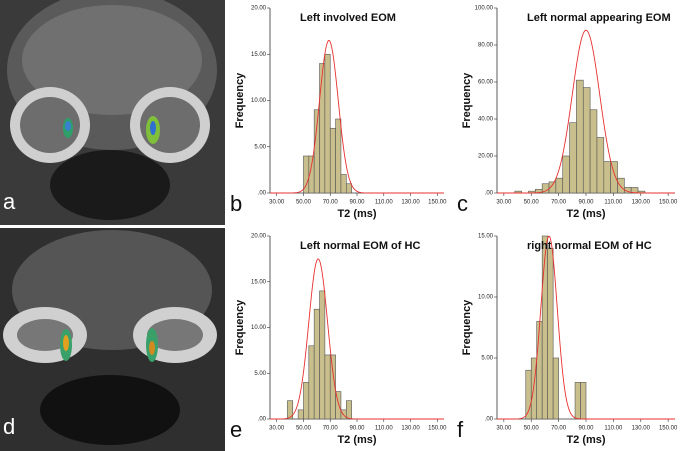  Describe the element at coordinates (486, 83) in the screenshot. I see `y-tick-label: 60.00` at that location.